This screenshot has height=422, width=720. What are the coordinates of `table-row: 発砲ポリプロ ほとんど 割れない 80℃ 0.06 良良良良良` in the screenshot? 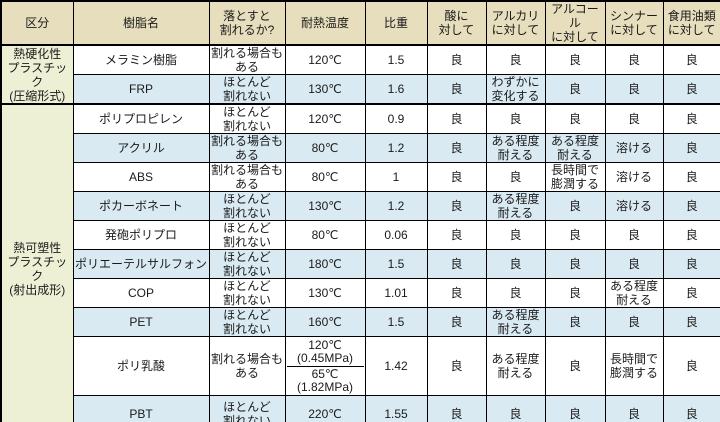 It's located at (360, 235).